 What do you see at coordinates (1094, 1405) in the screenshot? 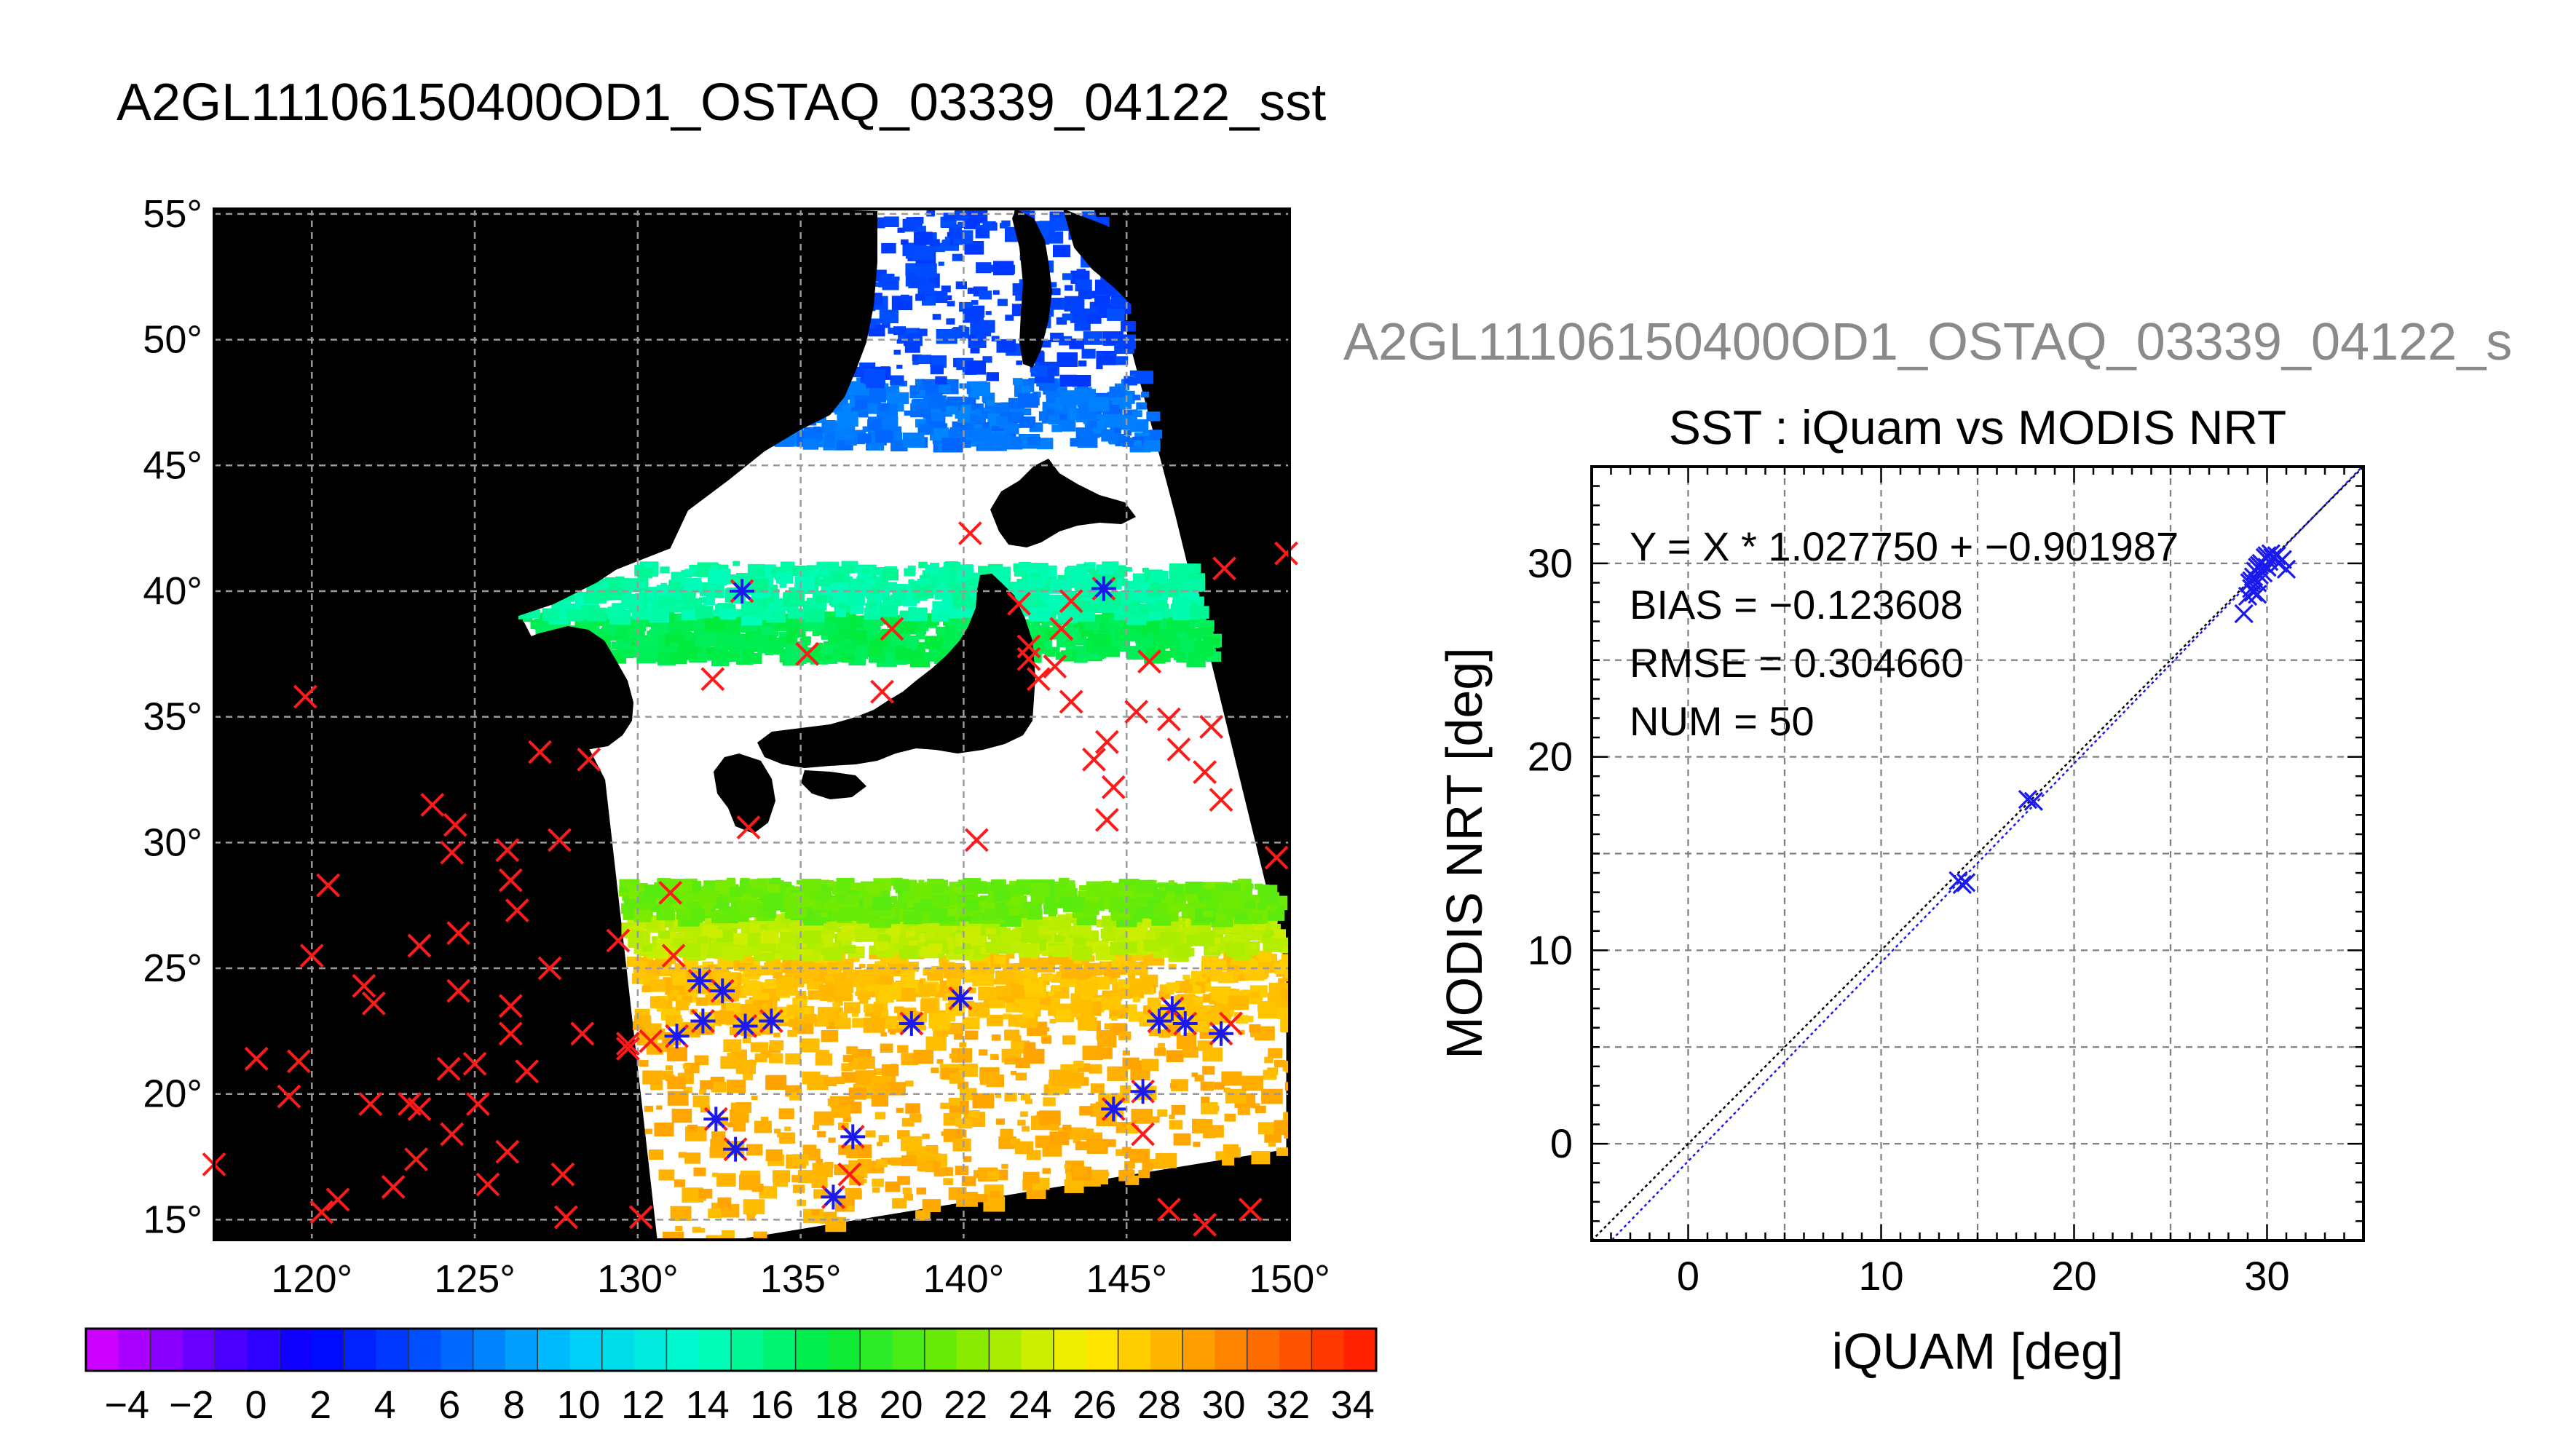
I see `colorbar-tick-label: 26` at bounding box center [1094, 1405].